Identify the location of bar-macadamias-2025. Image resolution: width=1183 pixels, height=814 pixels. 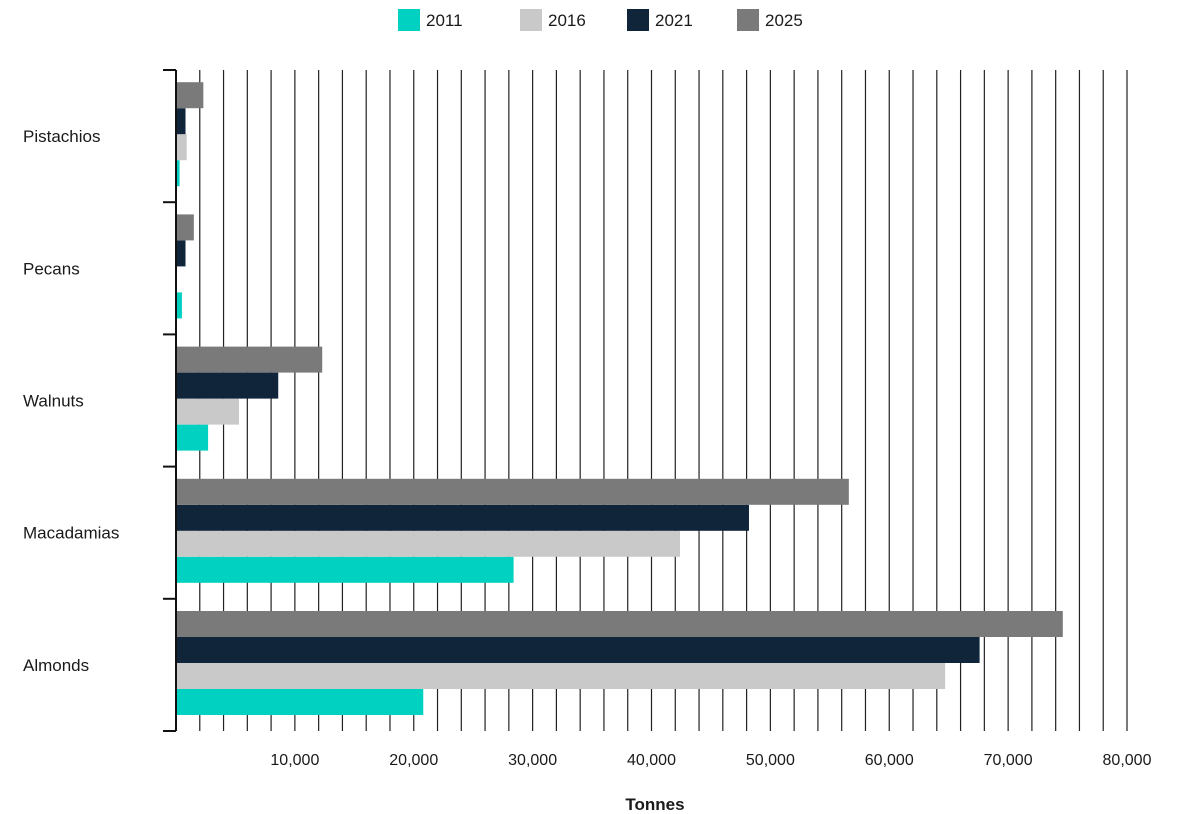
(512, 491).